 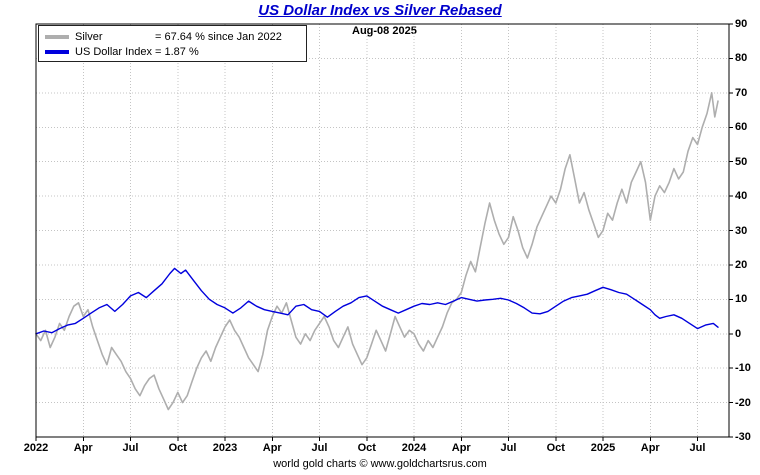 I want to click on legend-label-usd-index: US Dollar Index, so click(x=114, y=51).